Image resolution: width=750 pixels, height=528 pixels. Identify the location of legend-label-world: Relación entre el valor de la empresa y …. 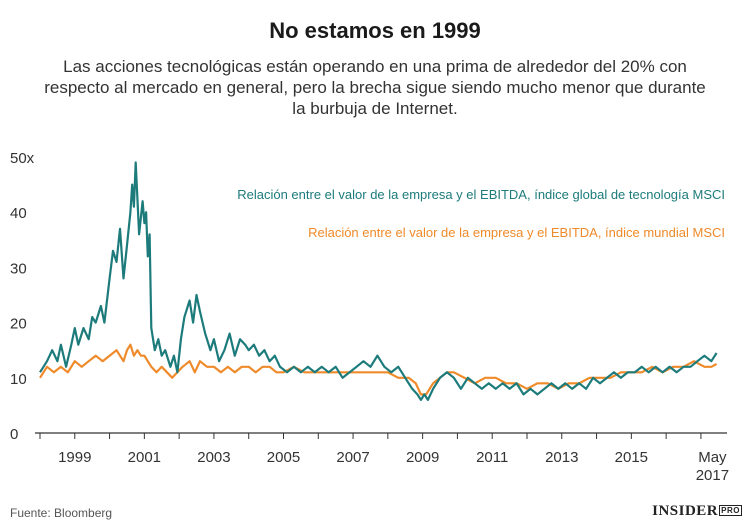
(516, 232).